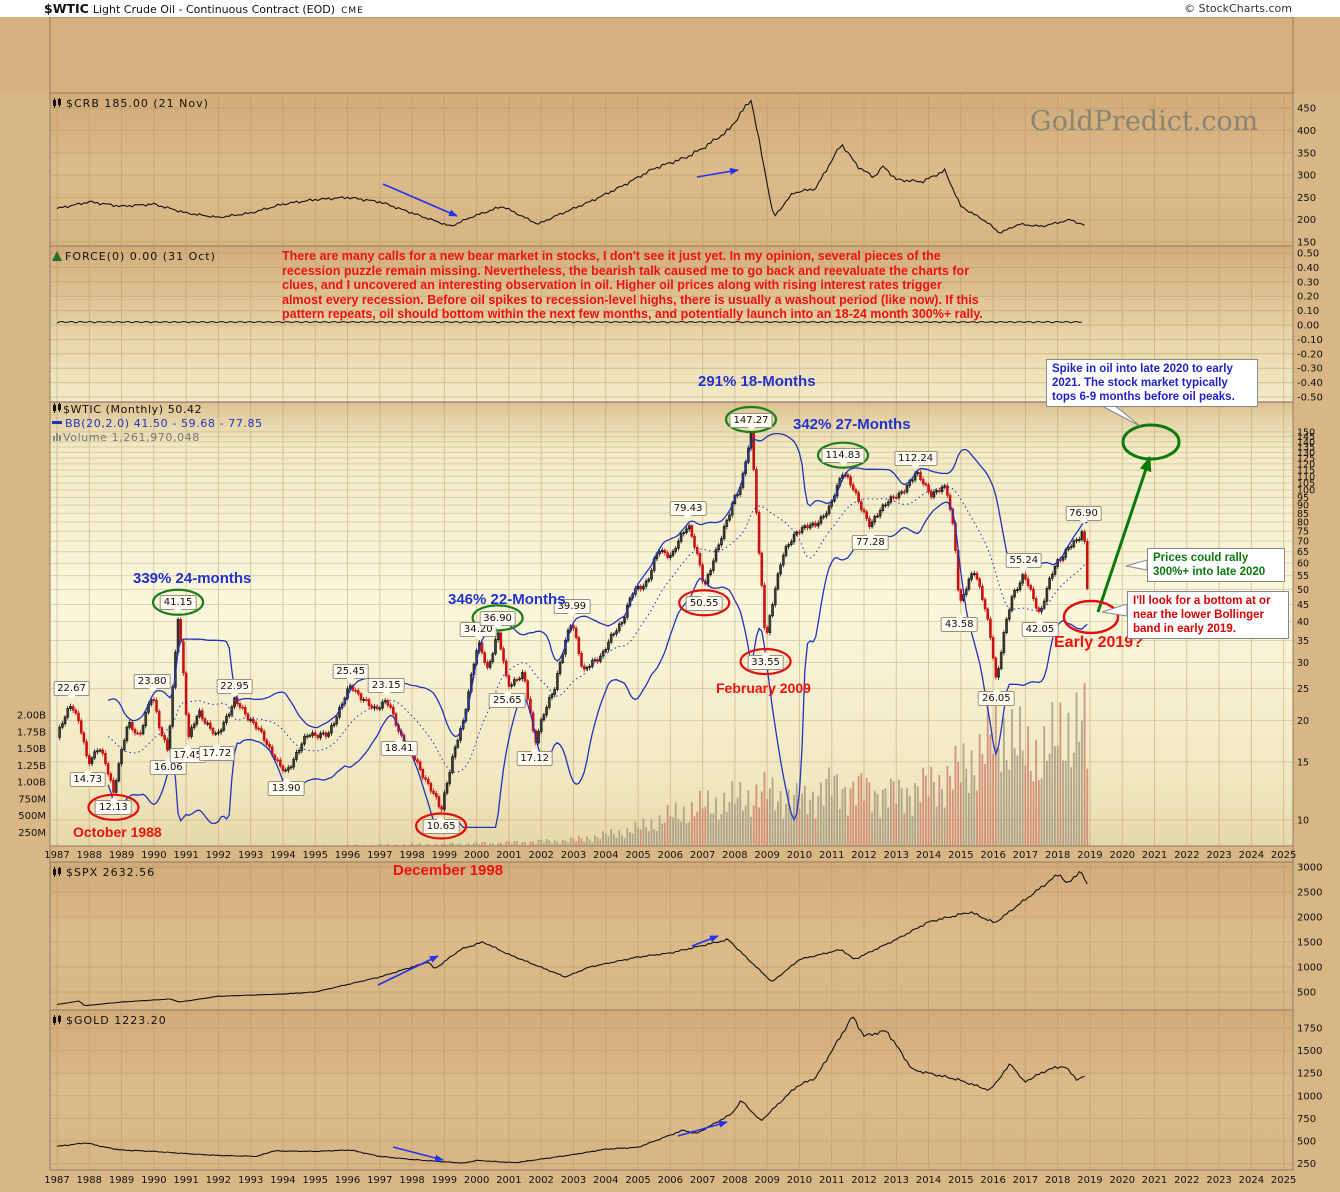  What do you see at coordinates (1303, 514) in the screenshot?
I see `wtic-y-label: 85` at bounding box center [1303, 514].